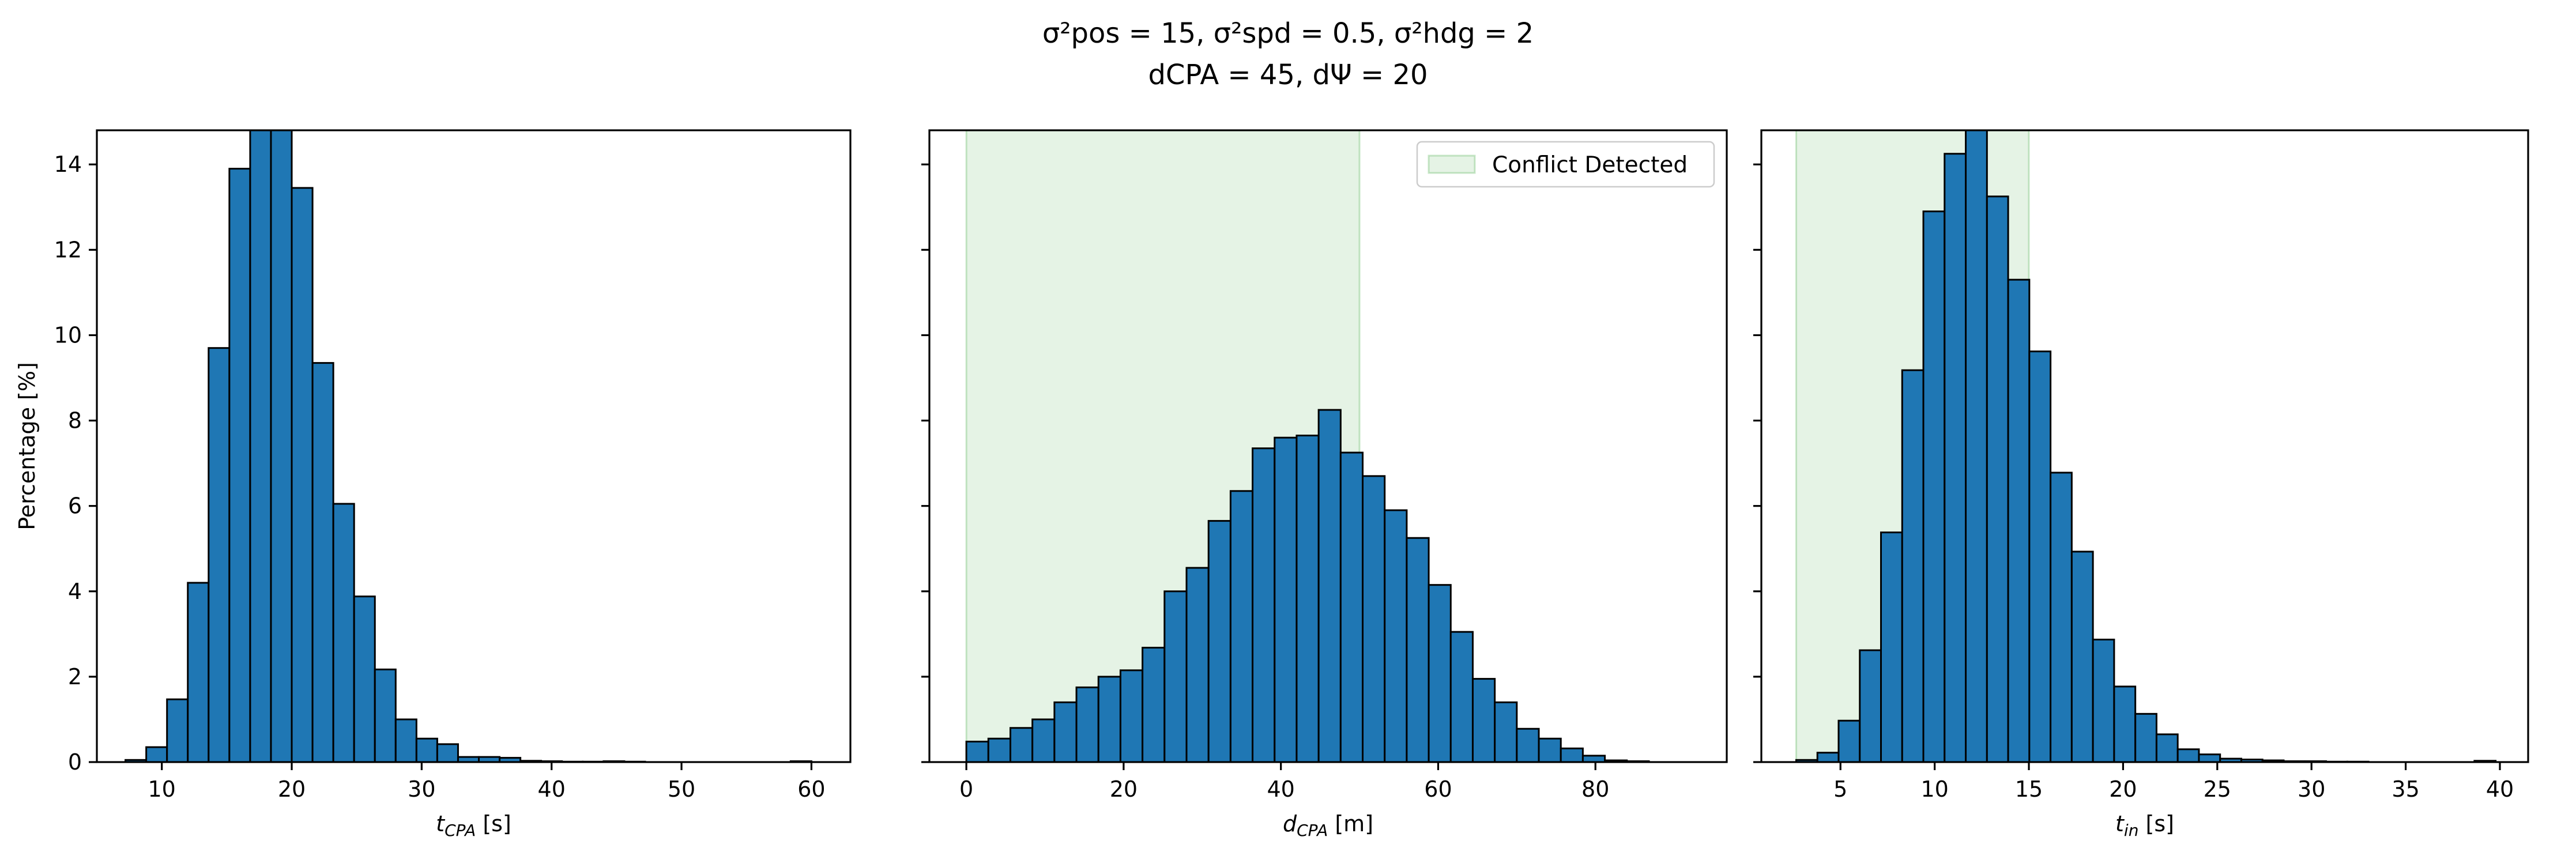 This screenshot has height=852, width=2576. Describe the element at coordinates (75, 762) in the screenshot. I see `y-tick-label: 0` at that location.